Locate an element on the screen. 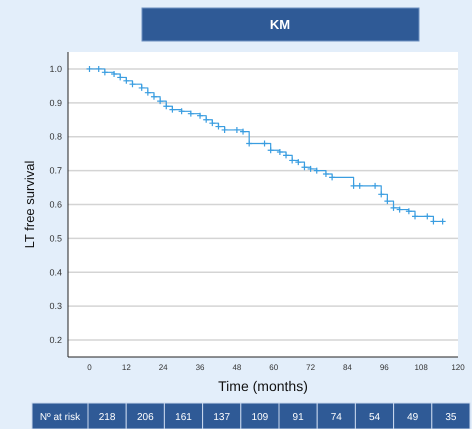 Image resolution: width=472 pixels, height=429 pixels. y-tick-label: 0.7 is located at coordinates (55, 171).